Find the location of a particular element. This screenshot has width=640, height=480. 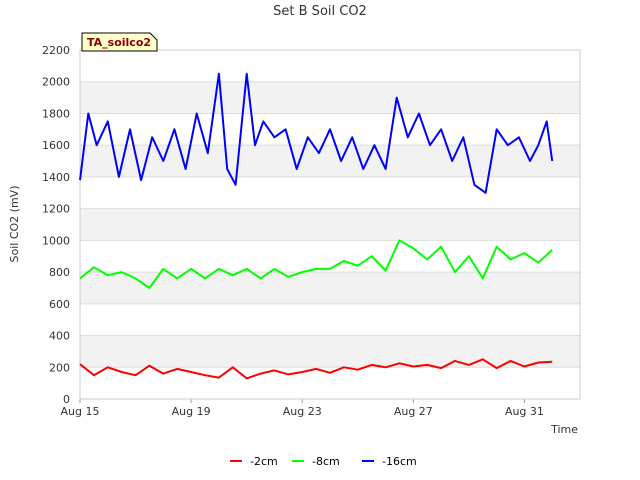

tag-box: TA_soilco2 is located at coordinates (119, 42).